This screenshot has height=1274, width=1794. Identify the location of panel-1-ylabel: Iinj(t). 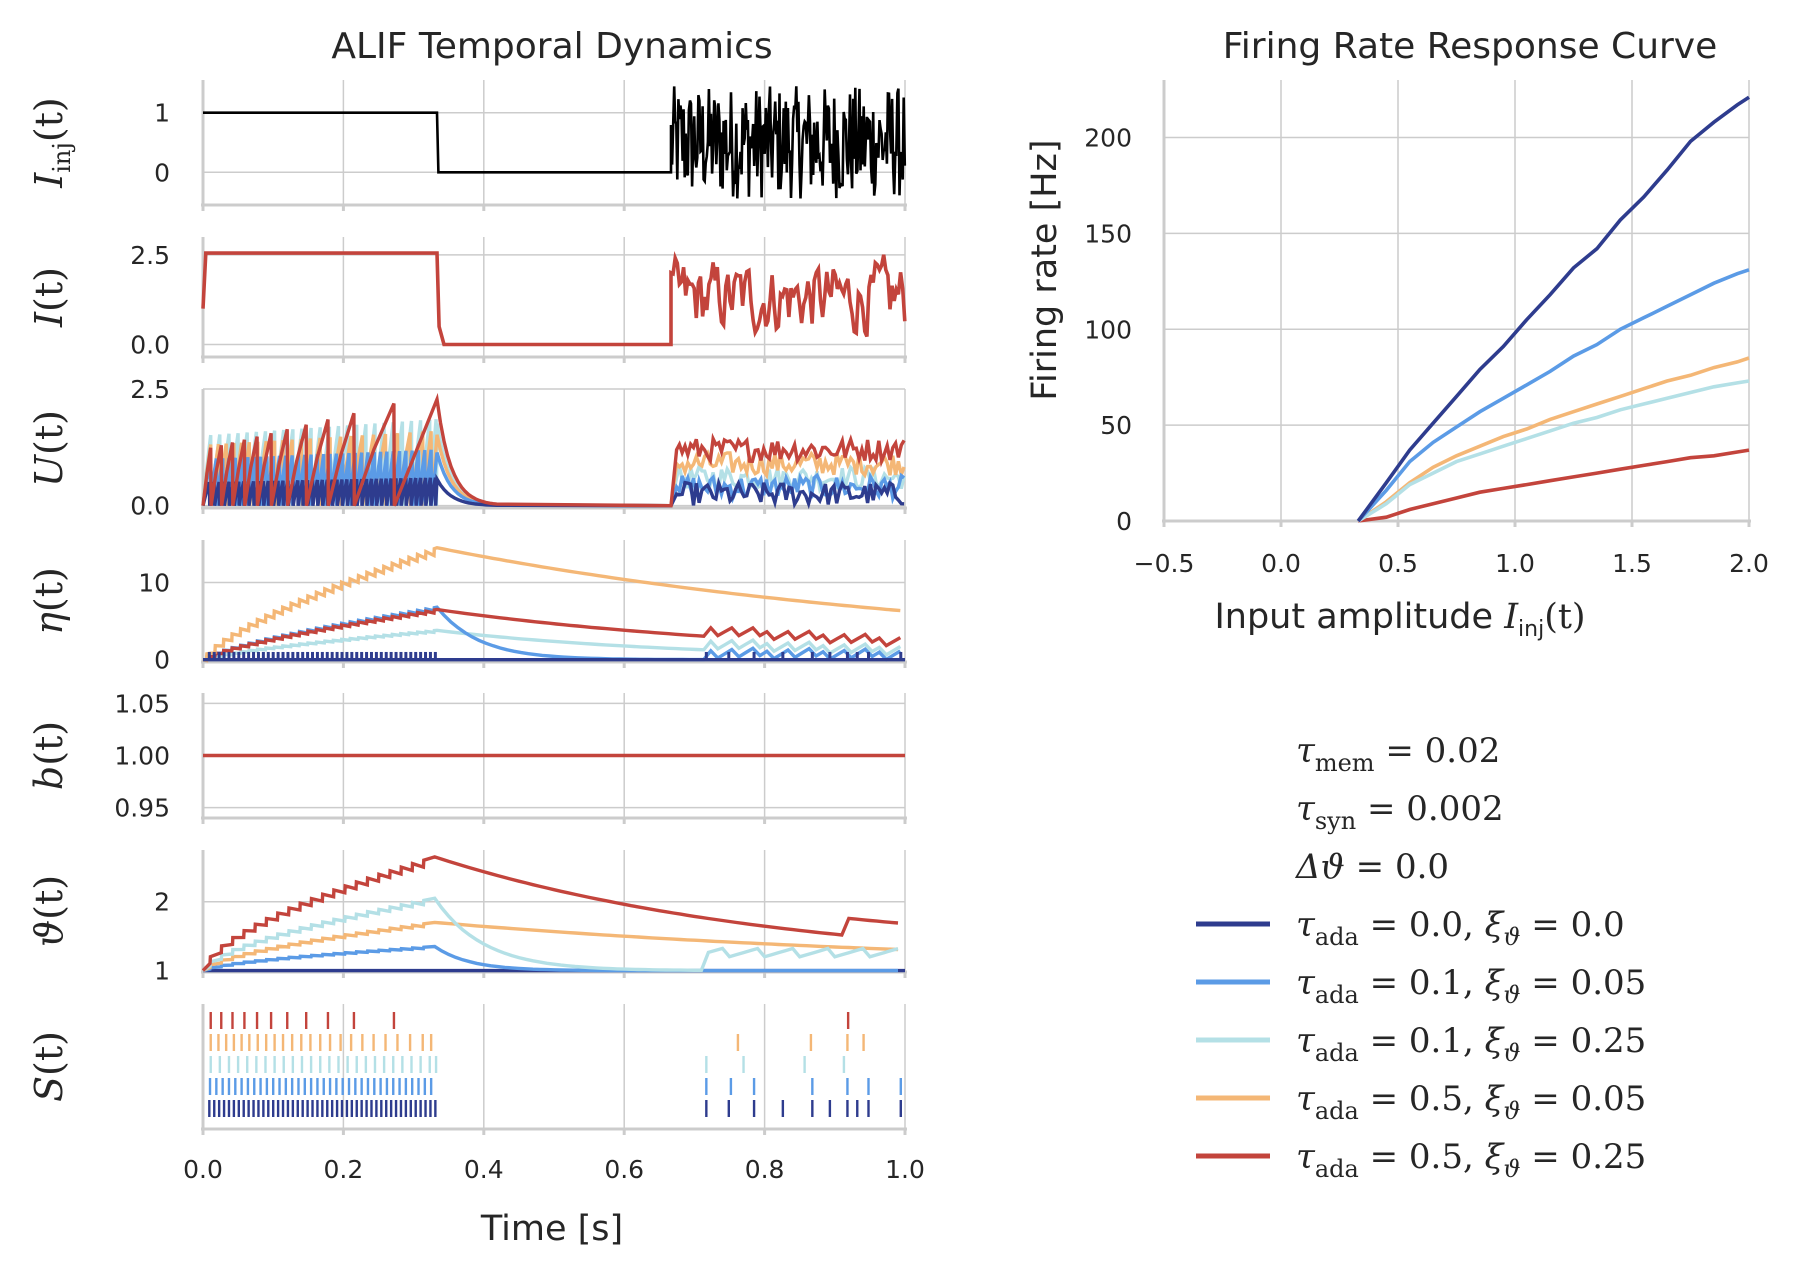
(51, 143).